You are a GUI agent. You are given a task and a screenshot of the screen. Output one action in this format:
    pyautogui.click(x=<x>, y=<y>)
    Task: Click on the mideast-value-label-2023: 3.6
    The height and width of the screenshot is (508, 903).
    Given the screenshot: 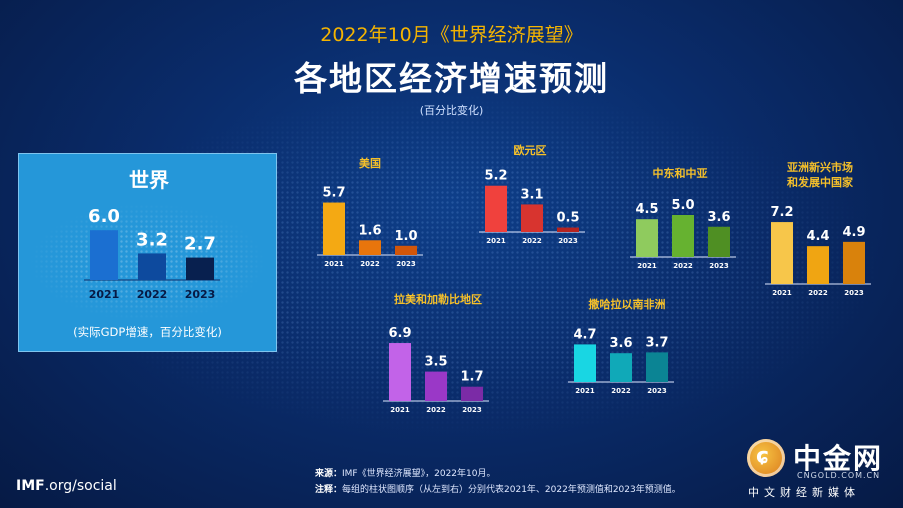 What is the action you would take?
    pyautogui.click(x=718, y=217)
    